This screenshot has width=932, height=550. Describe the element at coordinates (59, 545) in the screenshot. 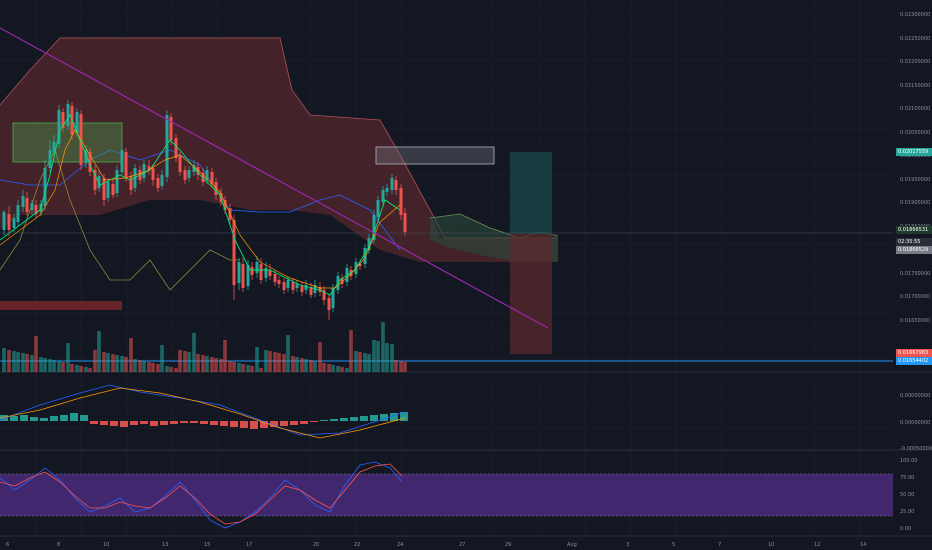

I see `time-axis-label: 8` at that location.